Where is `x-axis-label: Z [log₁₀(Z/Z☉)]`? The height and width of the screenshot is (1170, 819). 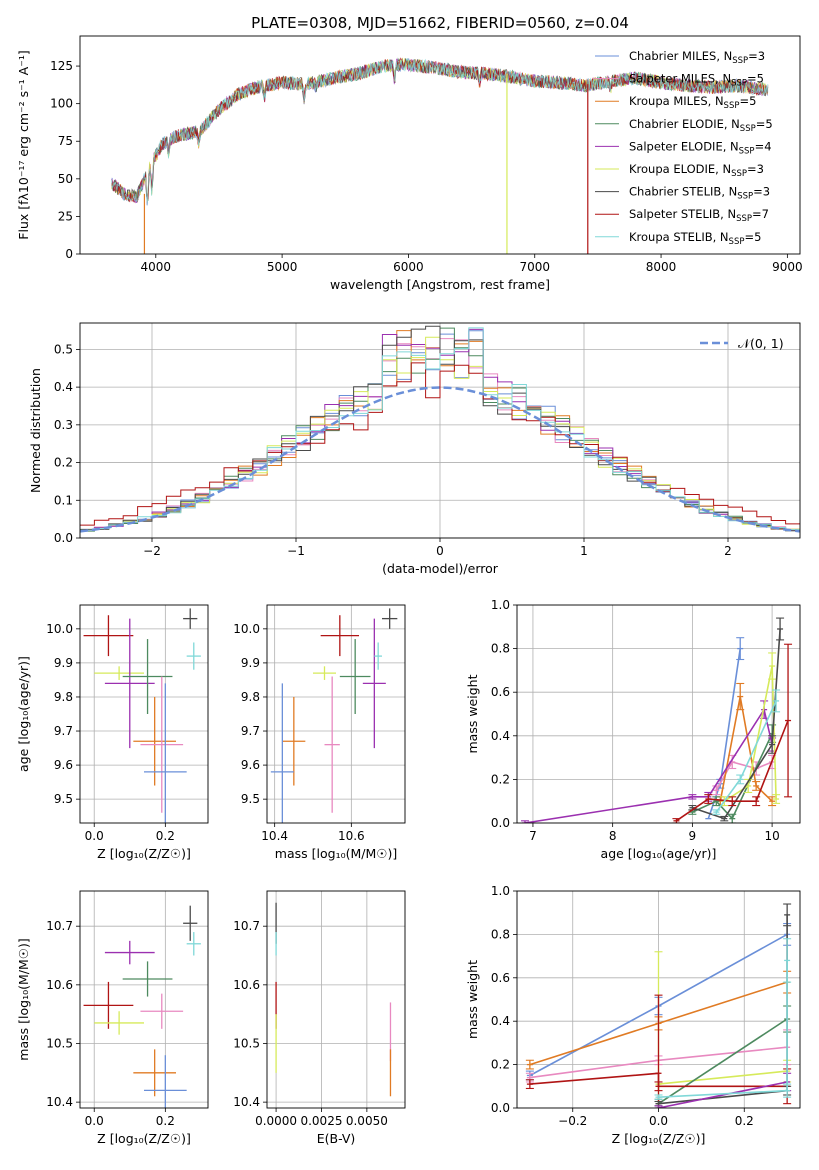
x-axis-label: Z [log₁₀(Z/Z☉)] is located at coordinates (659, 1138).